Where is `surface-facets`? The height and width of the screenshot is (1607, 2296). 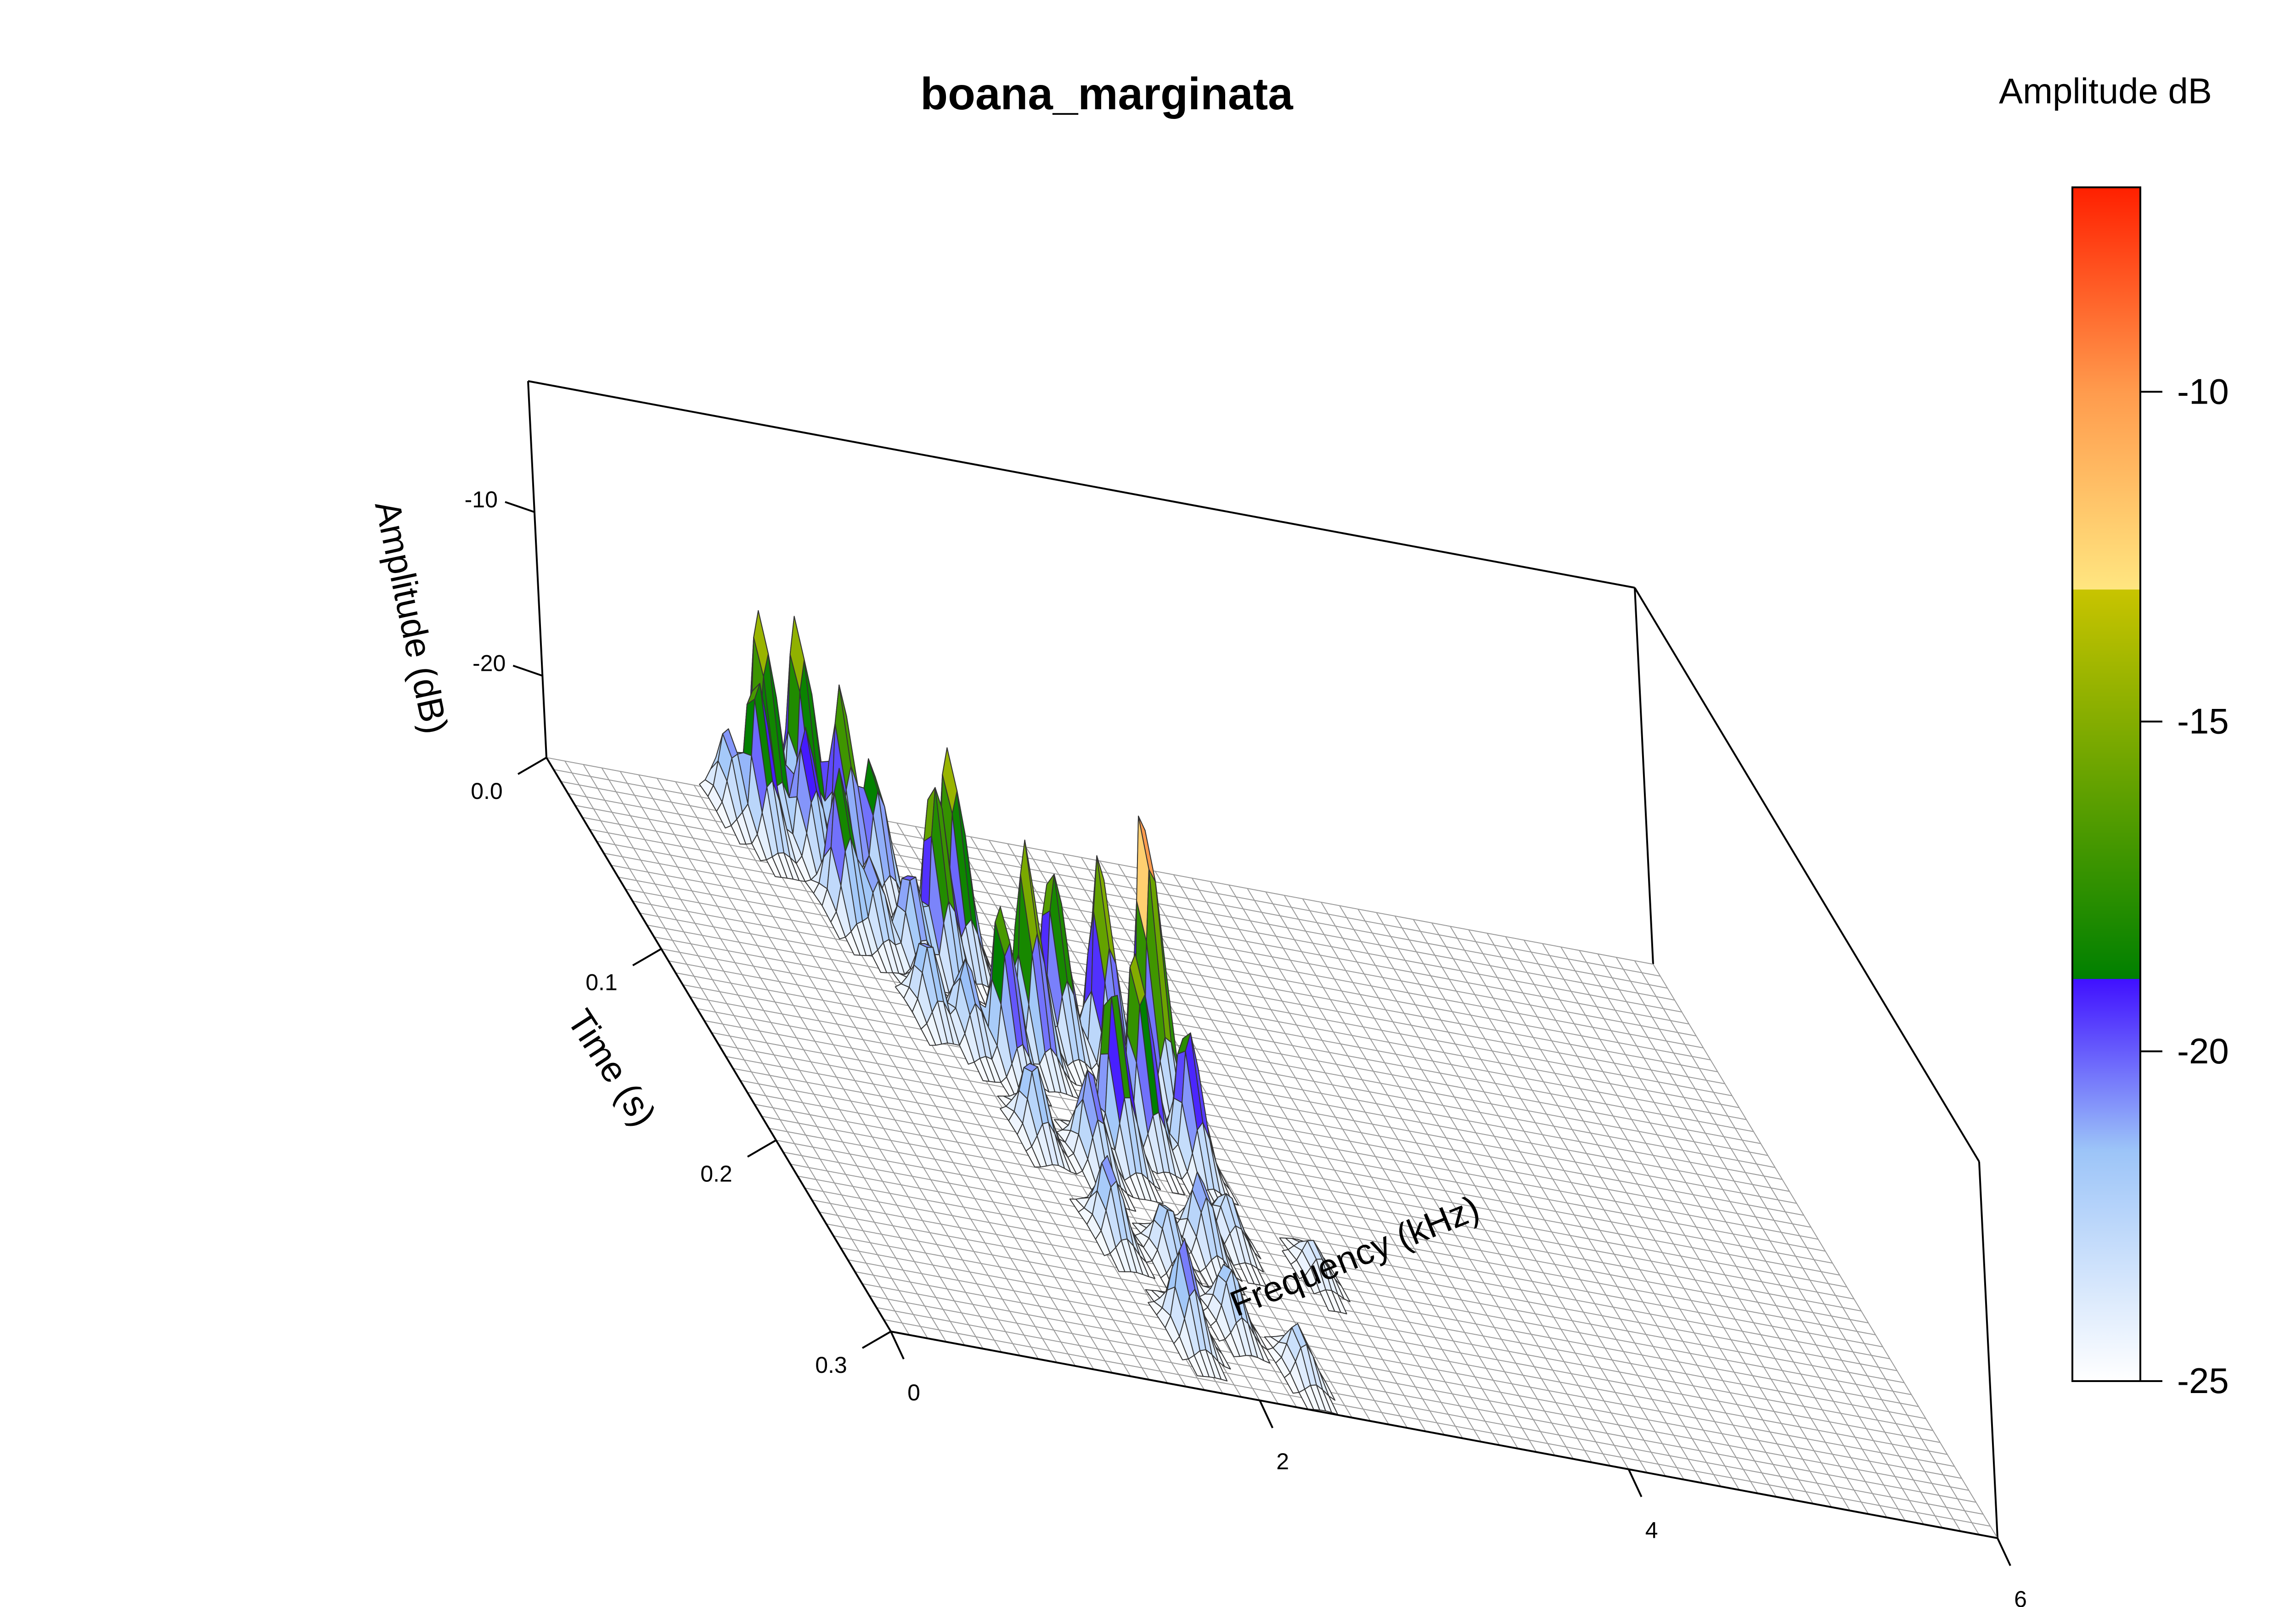
surface-facets is located at coordinates (1025, 1012).